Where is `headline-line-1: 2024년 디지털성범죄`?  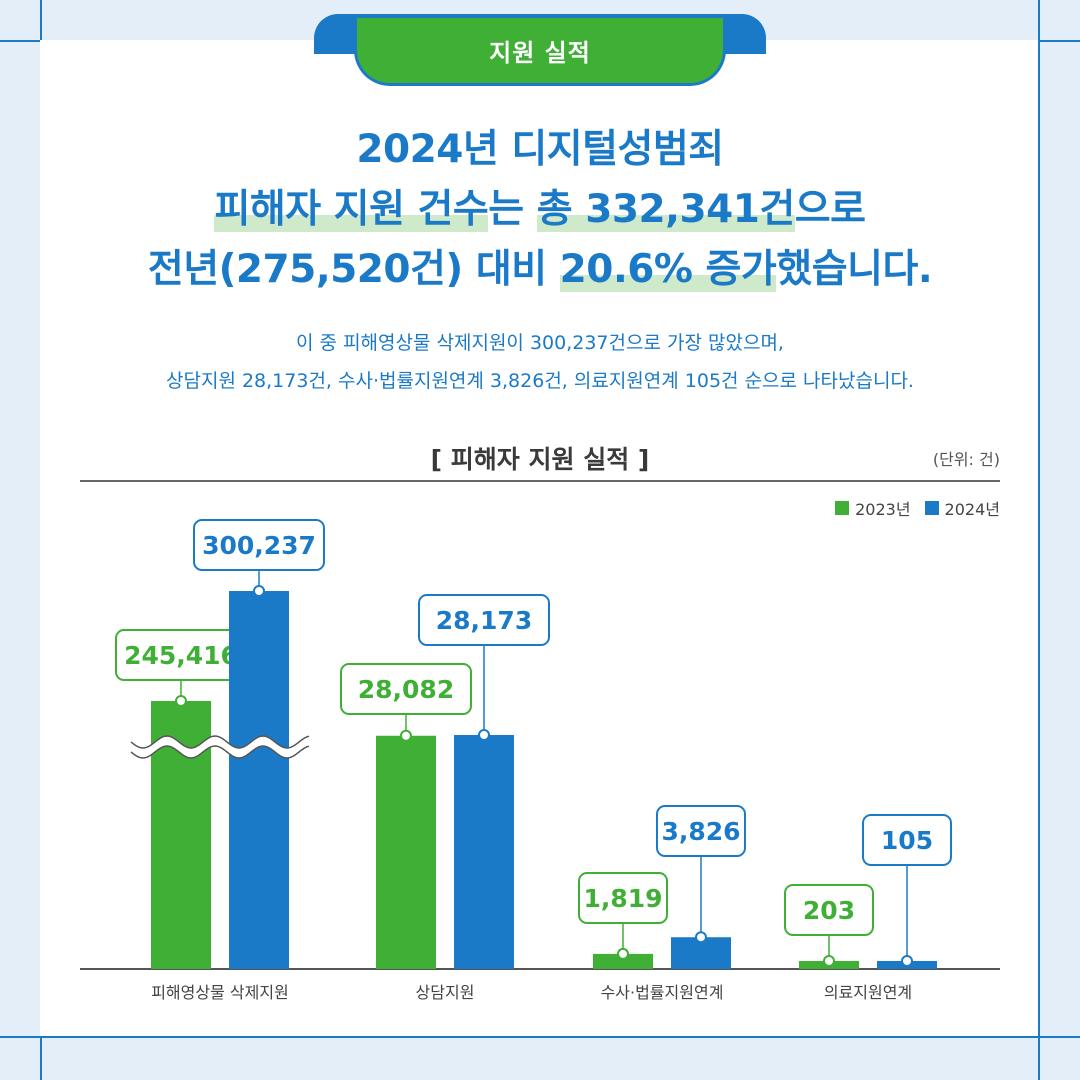 headline-line-1: 2024년 디지털성범죄 is located at coordinates (540, 146).